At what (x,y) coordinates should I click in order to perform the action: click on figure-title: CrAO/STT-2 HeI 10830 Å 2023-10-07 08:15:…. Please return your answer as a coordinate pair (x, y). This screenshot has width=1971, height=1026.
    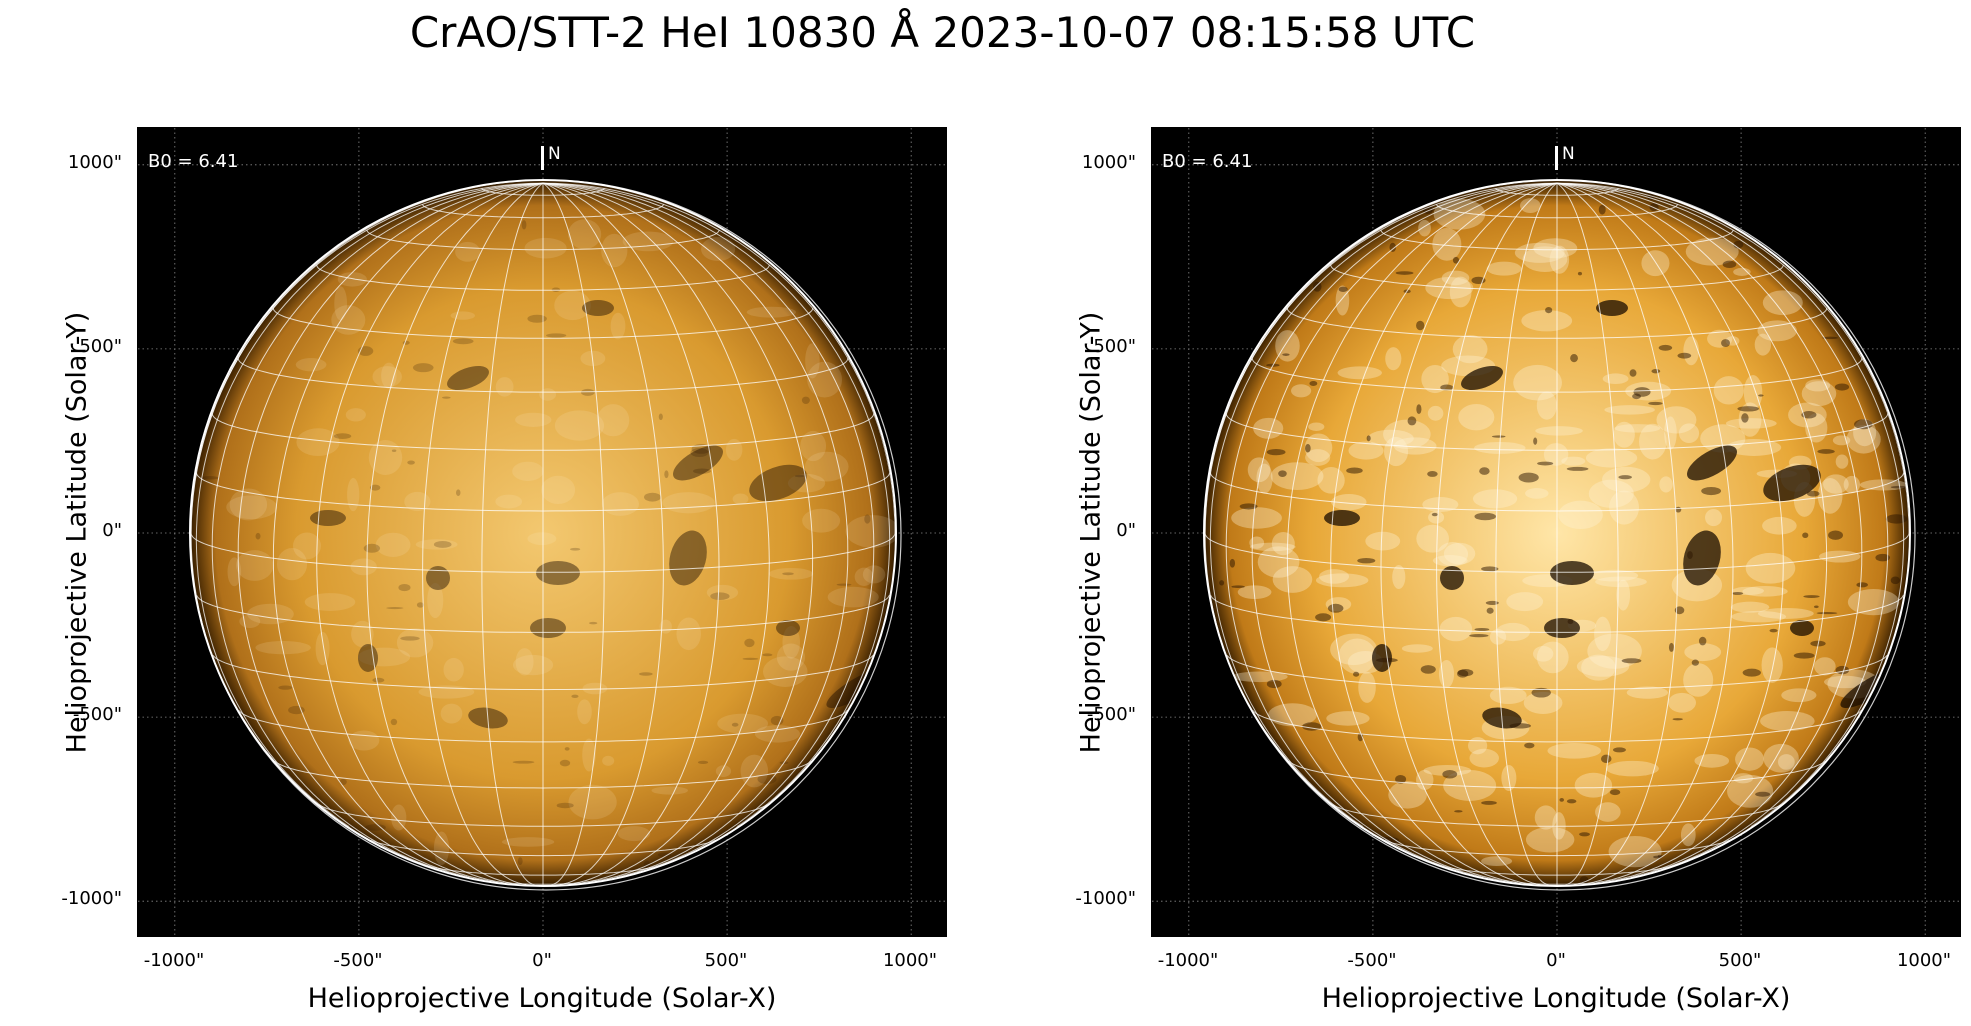
    Looking at the image, I should click on (942, 32).